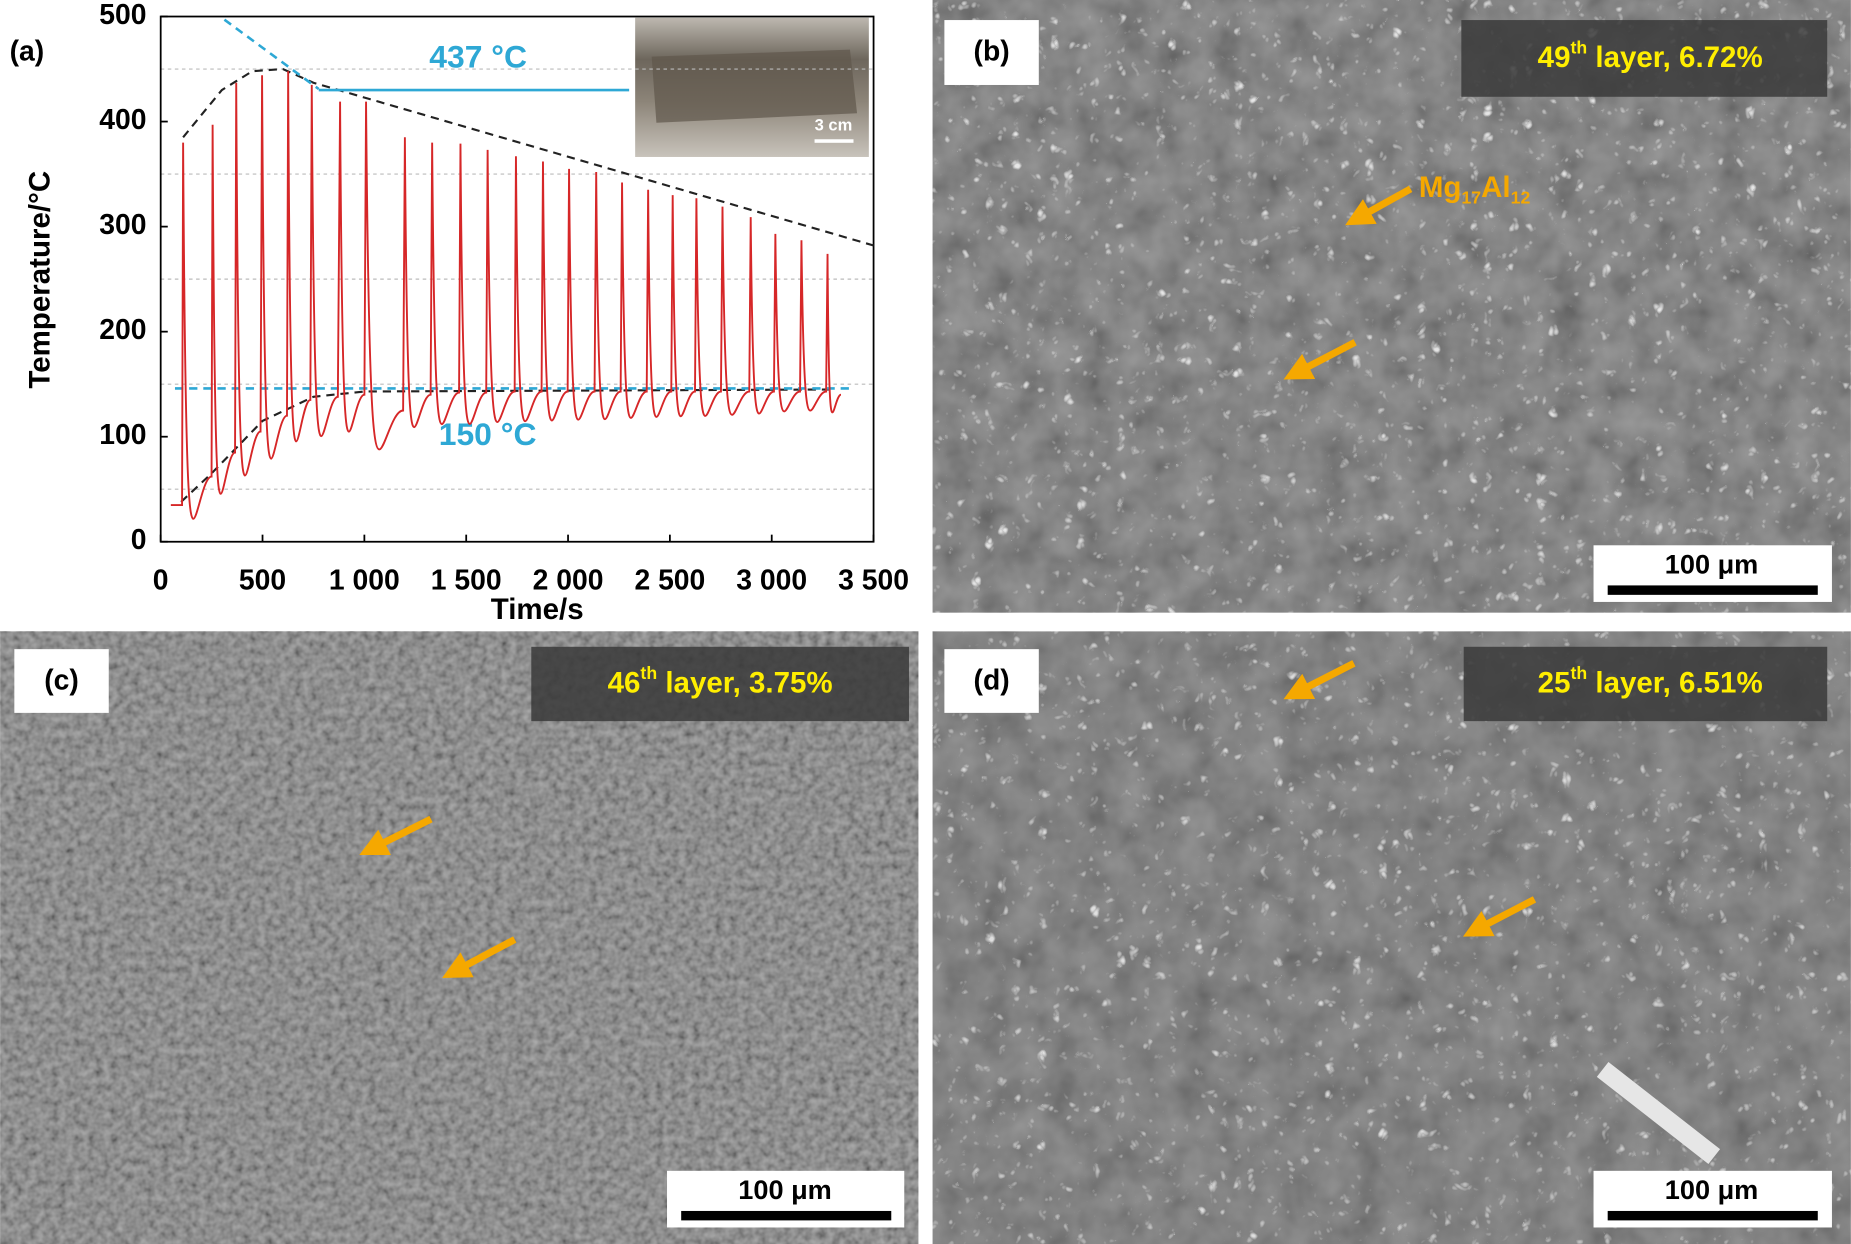 The width and height of the screenshot is (1851, 1244). I want to click on phase-base: Al, so click(1496, 187).